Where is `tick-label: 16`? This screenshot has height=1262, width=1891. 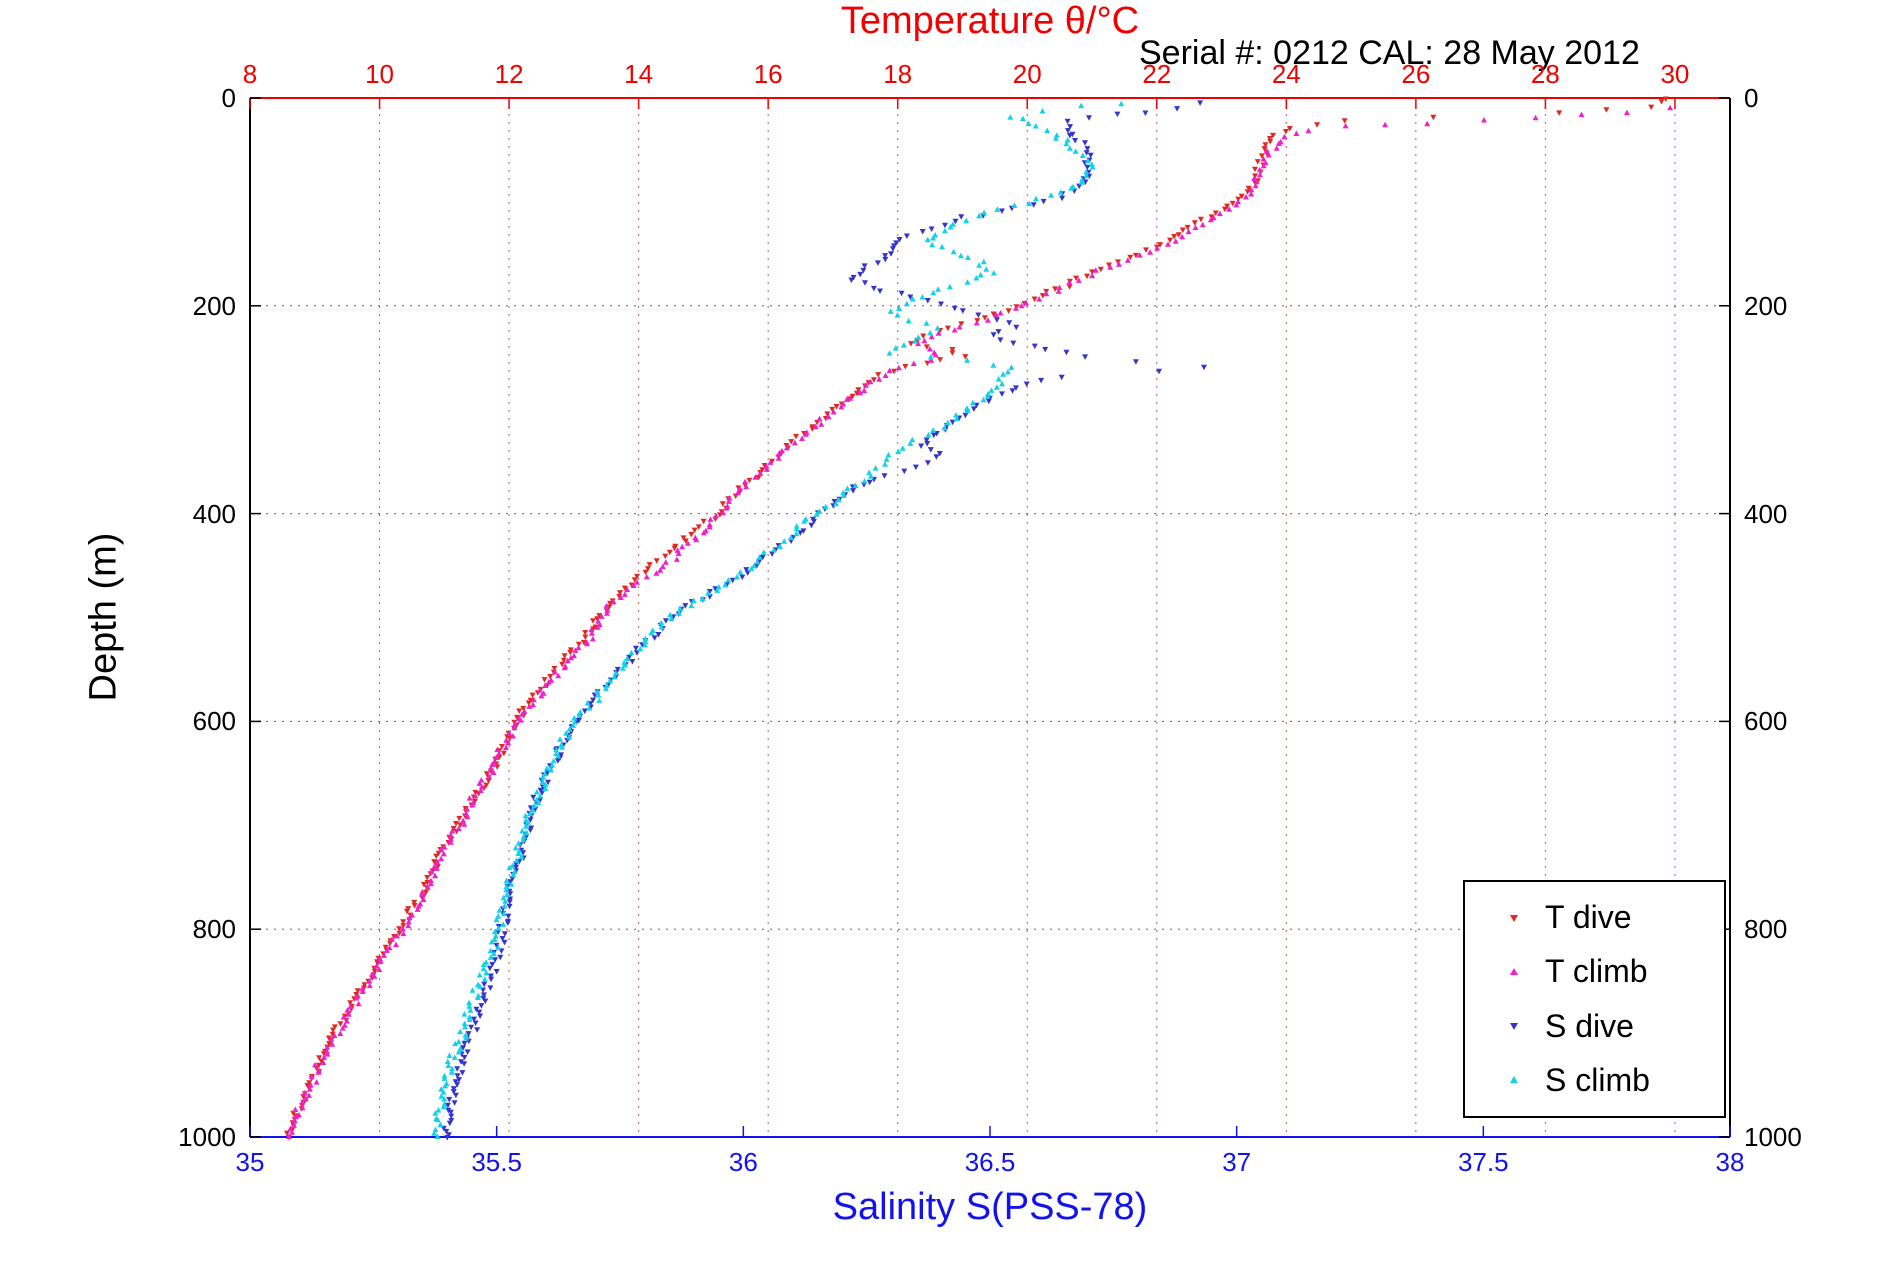
tick-label: 16 is located at coordinates (768, 74).